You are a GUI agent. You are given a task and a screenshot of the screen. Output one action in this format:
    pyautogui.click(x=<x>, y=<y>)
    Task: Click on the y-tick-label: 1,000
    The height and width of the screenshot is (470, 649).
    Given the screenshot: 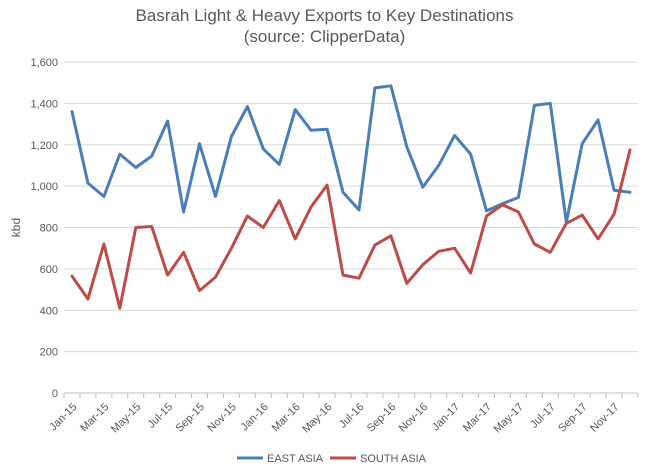 What is the action you would take?
    pyautogui.click(x=44, y=187)
    